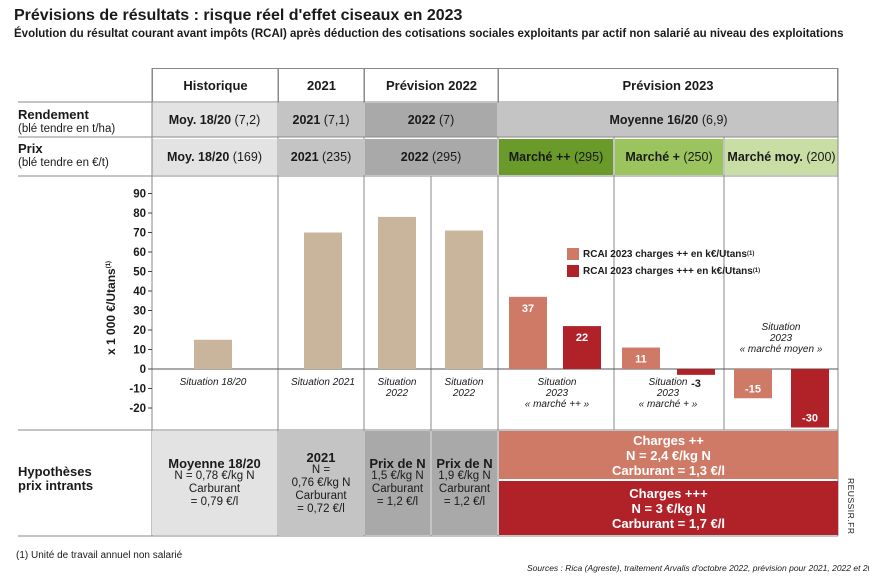 The width and height of the screenshot is (869, 576). What do you see at coordinates (139, 214) in the screenshot?
I see `y-tick-label: 80` at bounding box center [139, 214].